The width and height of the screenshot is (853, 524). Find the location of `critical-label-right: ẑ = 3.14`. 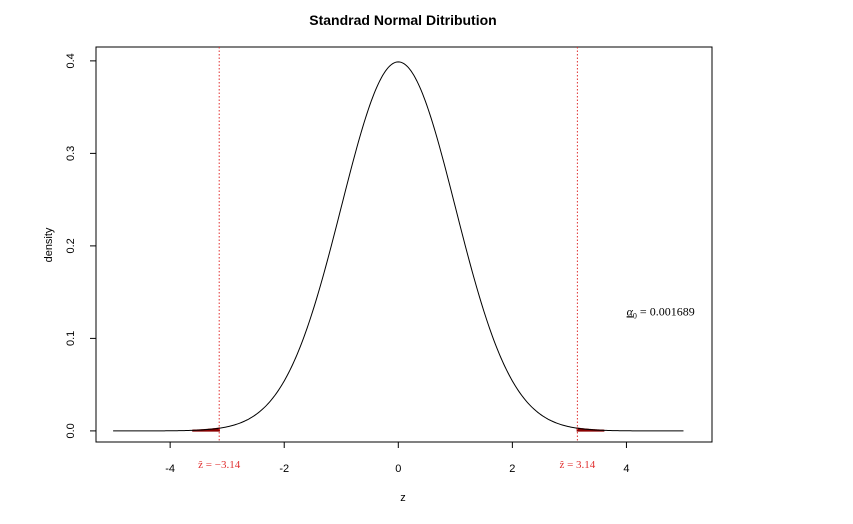

critical-label-right: ẑ = 3.14 is located at coordinates (577, 465).